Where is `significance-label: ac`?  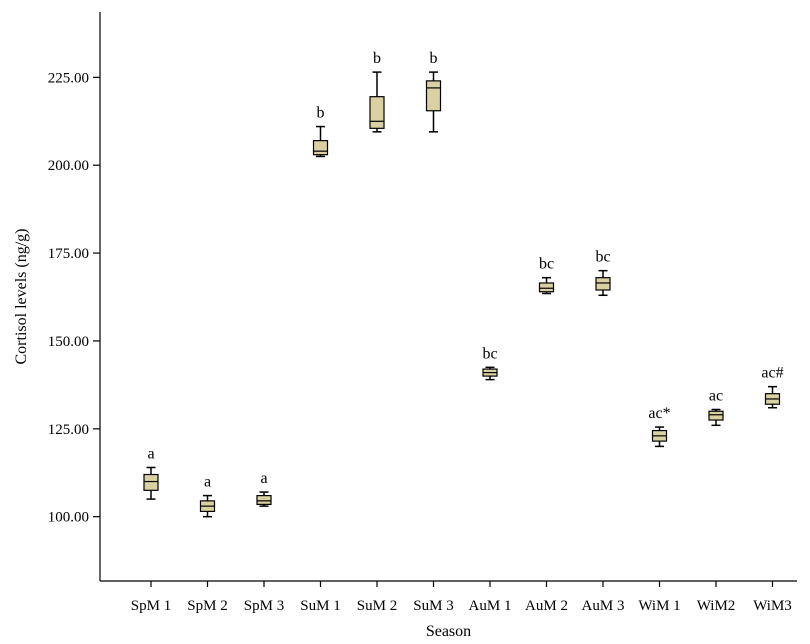
significance-label: ac is located at coordinates (716, 395).